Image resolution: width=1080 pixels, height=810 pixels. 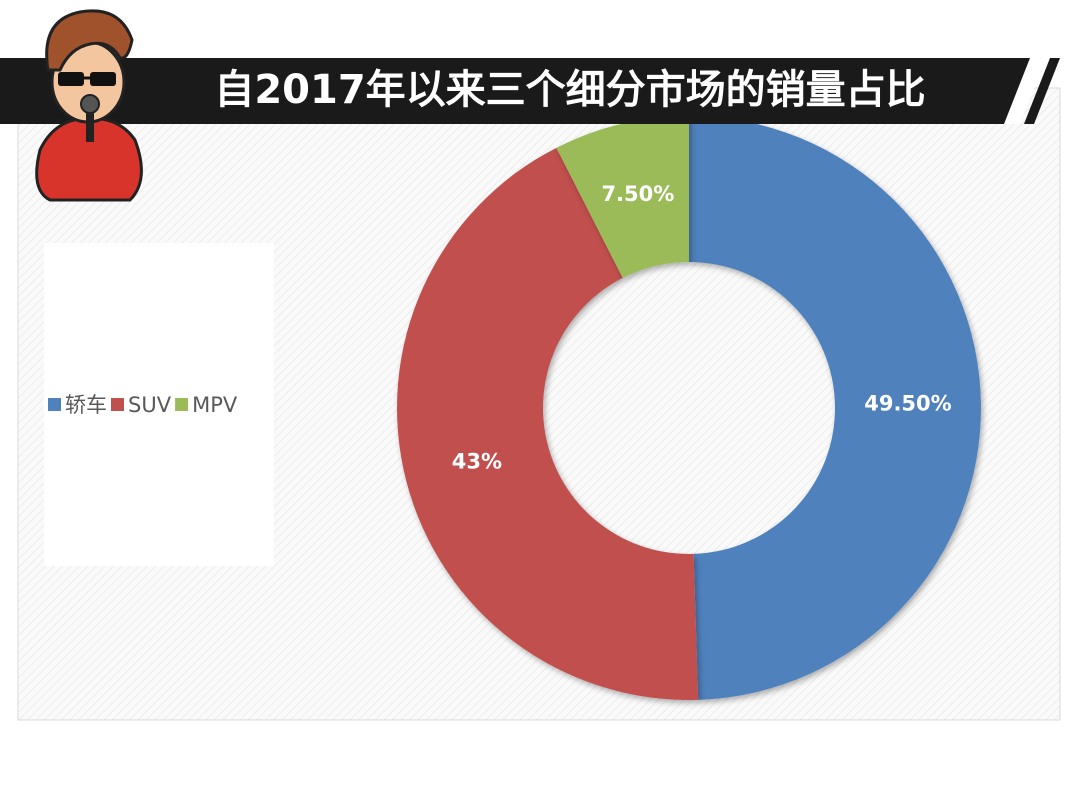 What do you see at coordinates (637, 194) in the screenshot?
I see `data-label: 7.50%` at bounding box center [637, 194].